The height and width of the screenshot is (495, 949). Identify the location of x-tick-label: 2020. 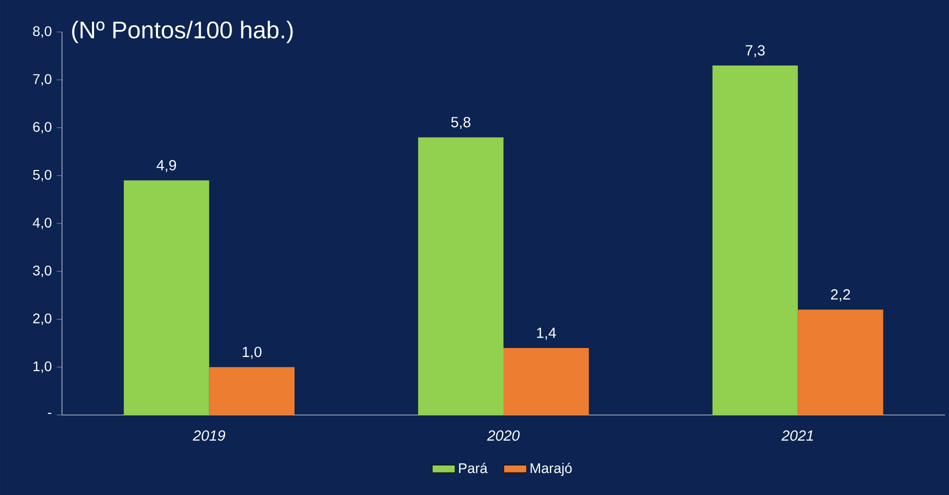
(503, 435).